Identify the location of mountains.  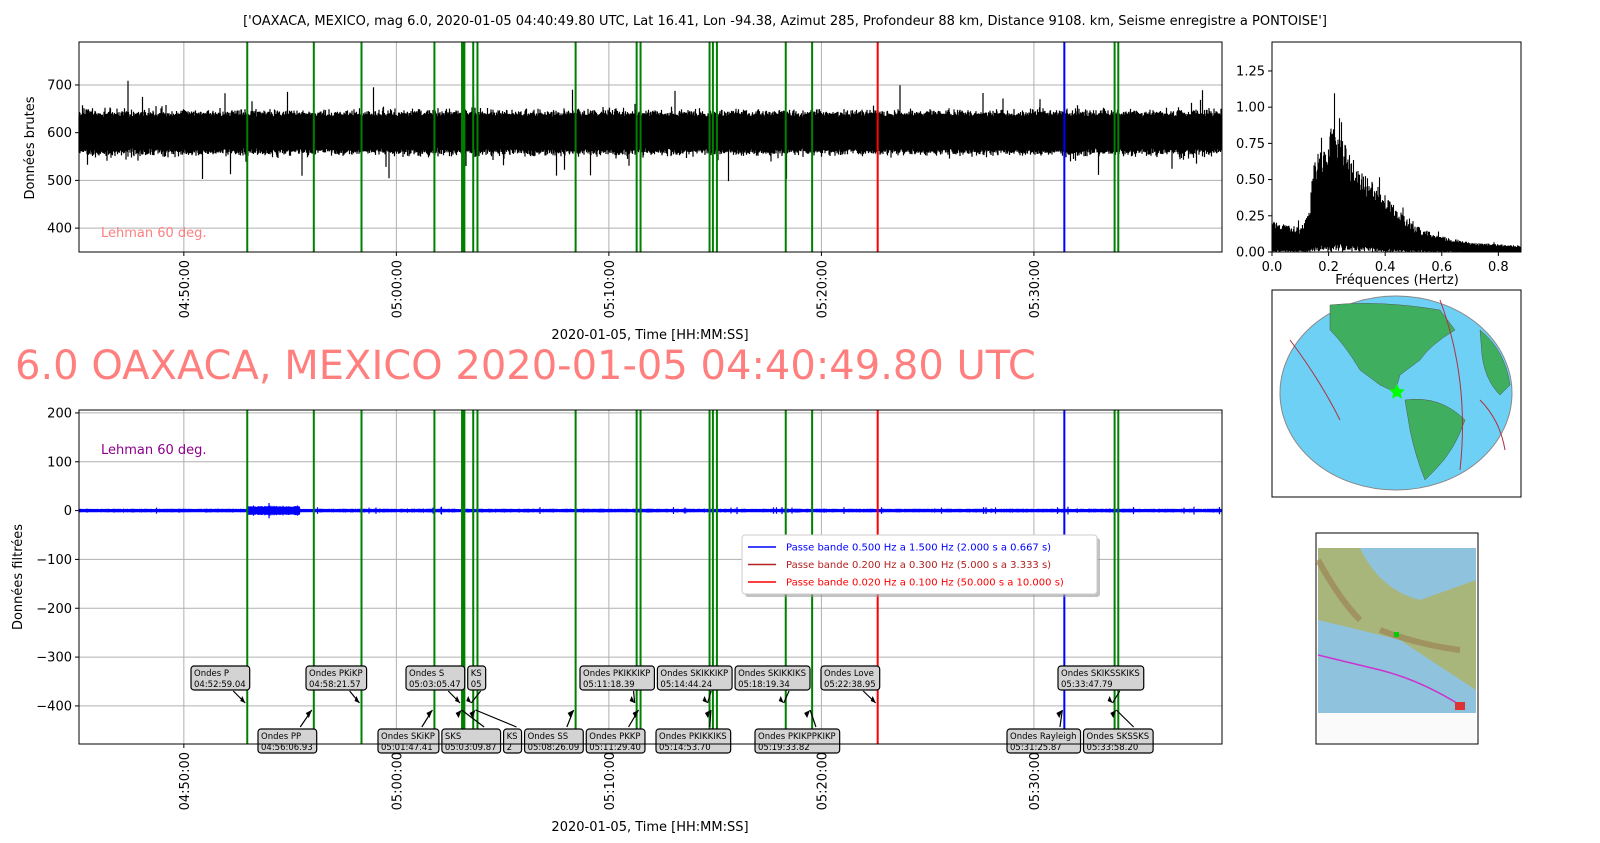
(1388, 605).